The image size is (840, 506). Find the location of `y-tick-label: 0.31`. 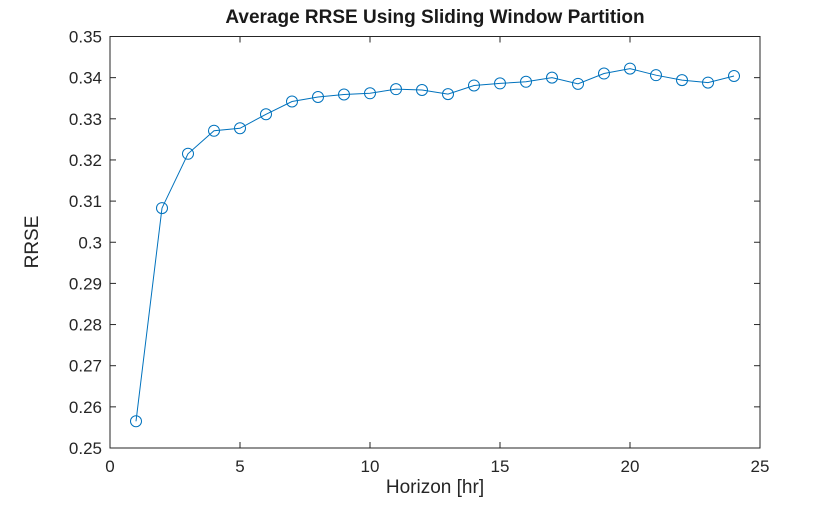

y-tick-label: 0.31 is located at coordinates (85, 201).